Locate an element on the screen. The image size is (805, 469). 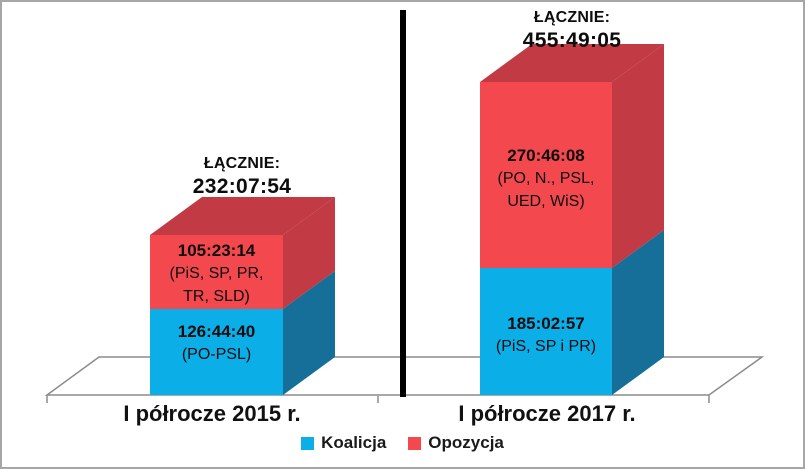
segment-label-2015-opozycja: 105:23:14 (PiS, SP, PR, TR, SLD) is located at coordinates (216, 273).